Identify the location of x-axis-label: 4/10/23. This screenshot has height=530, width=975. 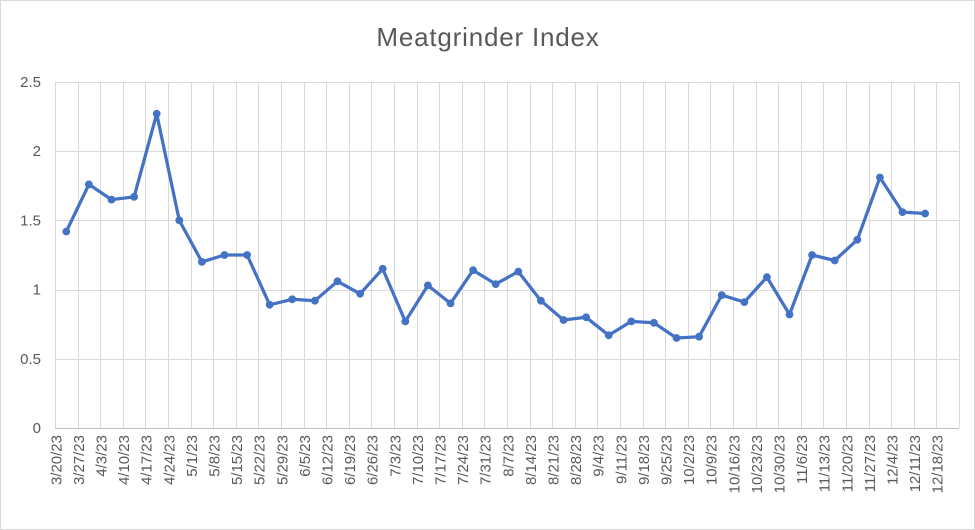
(124, 460).